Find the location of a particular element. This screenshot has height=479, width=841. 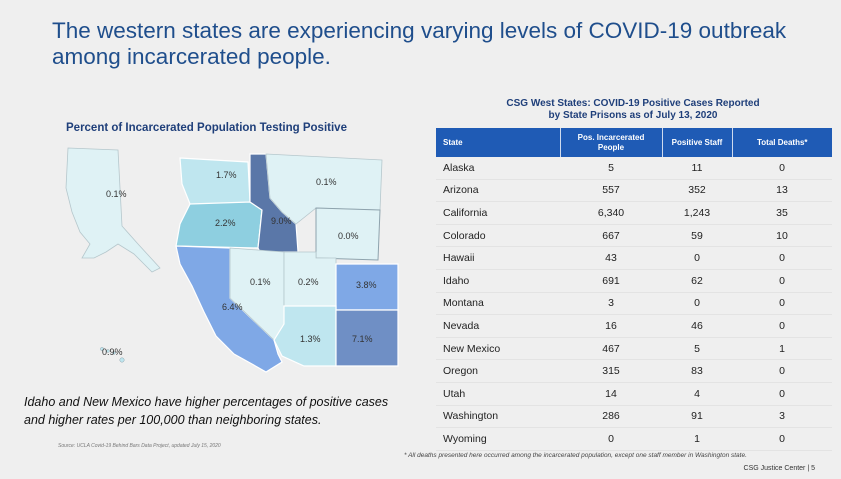

cell-state: Hawaii is located at coordinates (498, 258).